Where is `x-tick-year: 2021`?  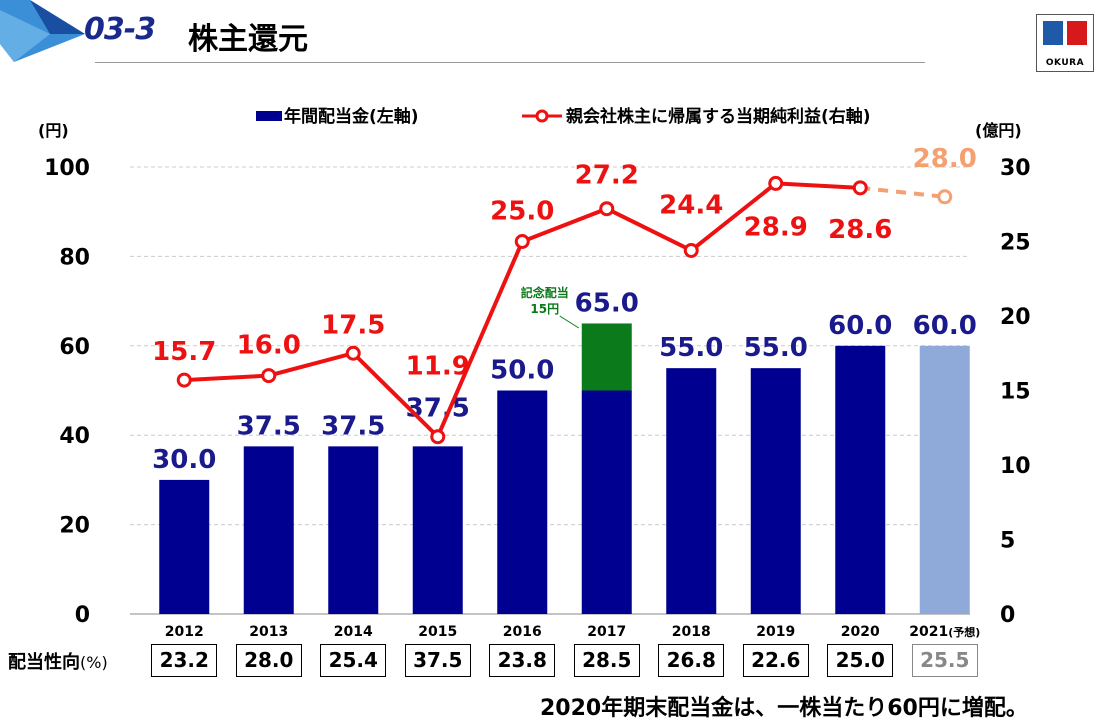
x-tick-year: 2021 is located at coordinates (928, 632).